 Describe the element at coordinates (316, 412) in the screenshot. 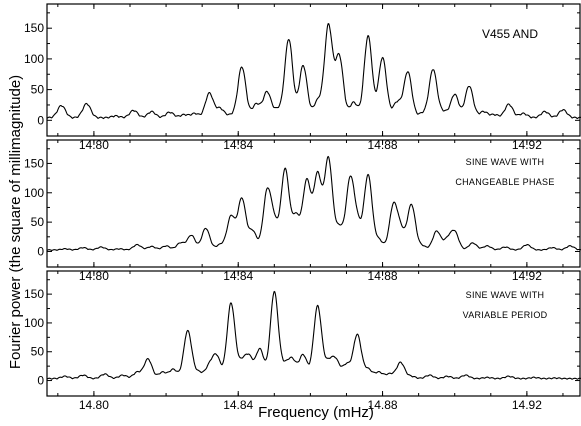

I see `x-axis-label: Frequency (mHz)` at that location.